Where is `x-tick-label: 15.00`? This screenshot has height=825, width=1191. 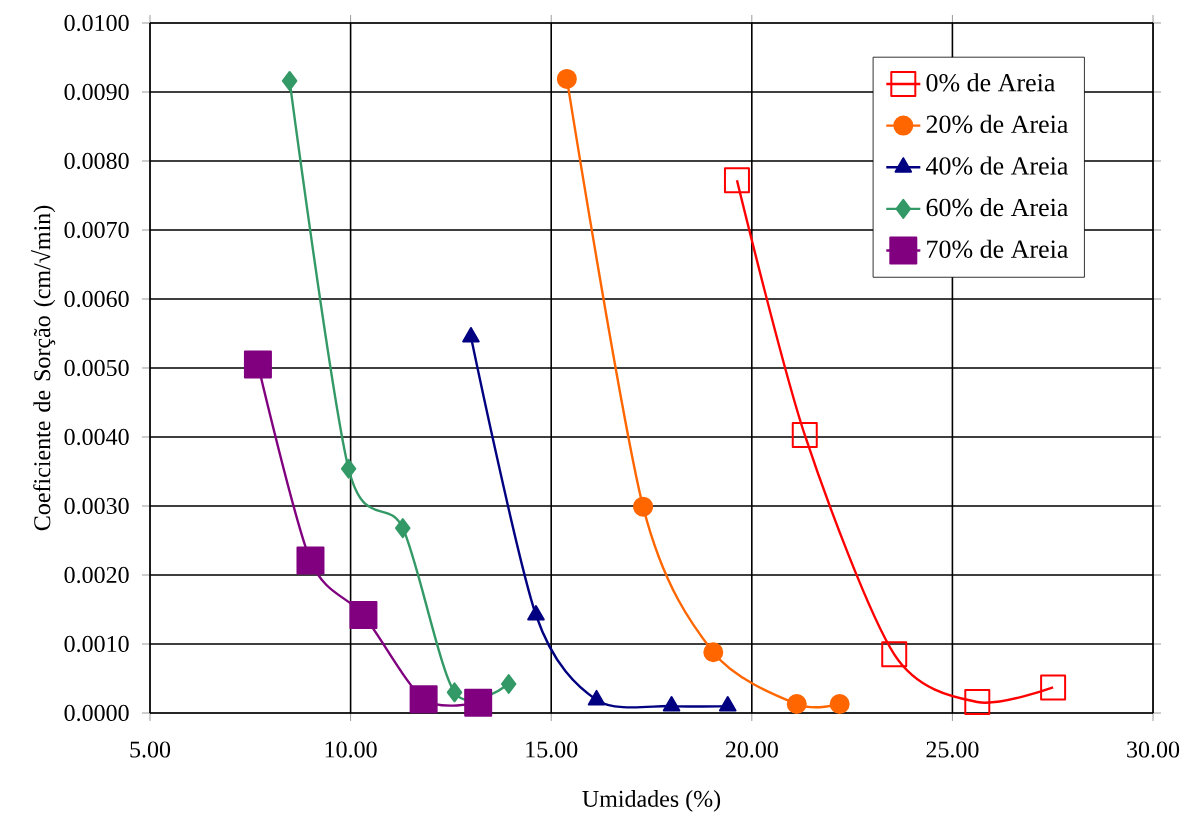 x-tick-label: 15.00 is located at coordinates (552, 749).